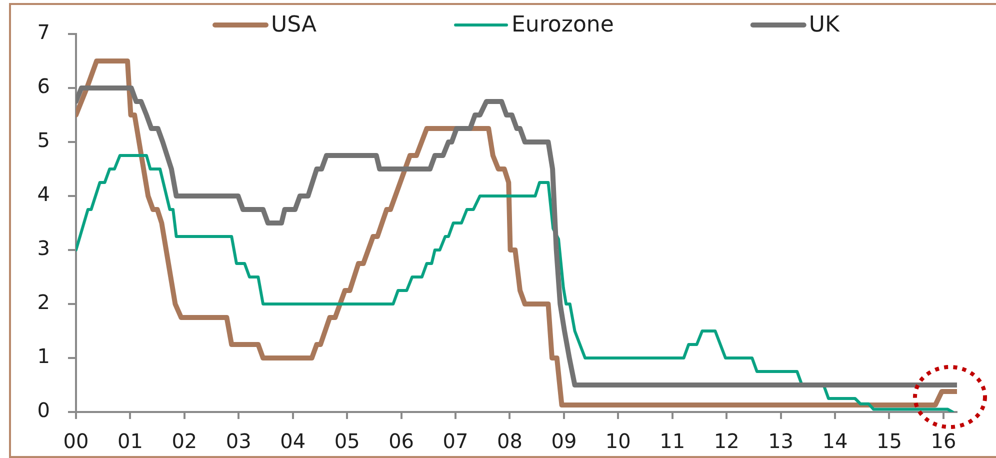  What do you see at coordinates (889, 441) in the screenshot?
I see `x-tick-label: 15` at bounding box center [889, 441].